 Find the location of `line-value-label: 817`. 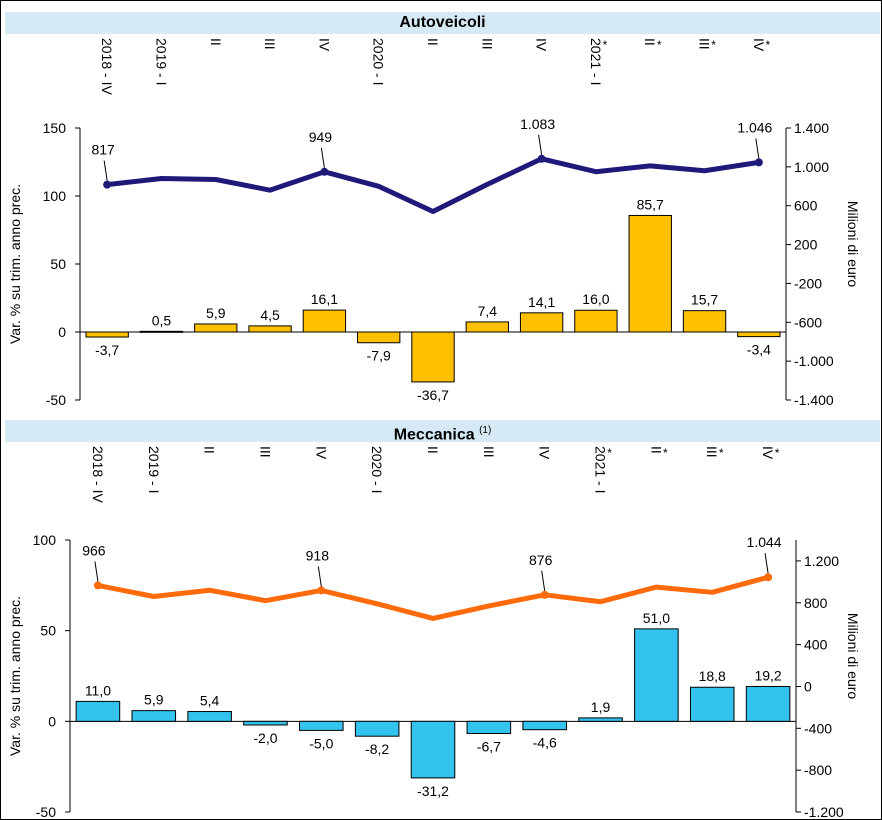

line-value-label: 817 is located at coordinates (103, 150).